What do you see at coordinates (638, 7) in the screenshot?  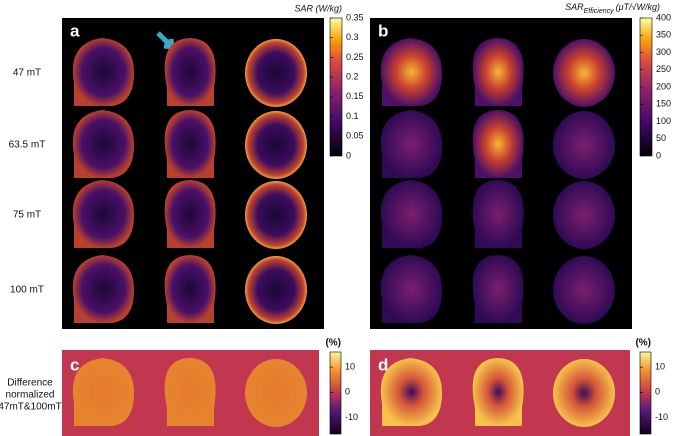 I see `title-unit: (μT/√W/kg)` at bounding box center [638, 7].